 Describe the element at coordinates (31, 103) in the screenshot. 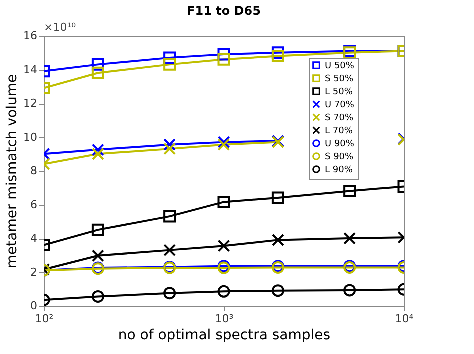

I see `y-tick-label: 12` at that location.